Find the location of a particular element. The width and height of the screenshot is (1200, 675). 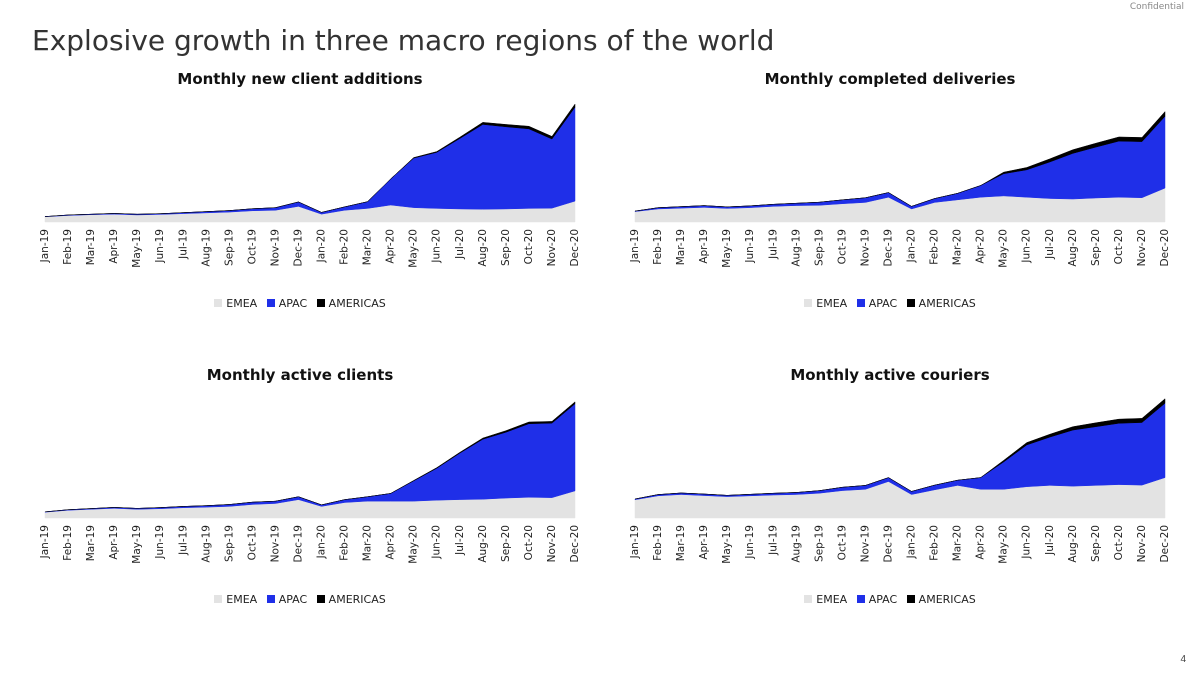

chart-title: Monthly active clients is located at coordinates (300, 375).